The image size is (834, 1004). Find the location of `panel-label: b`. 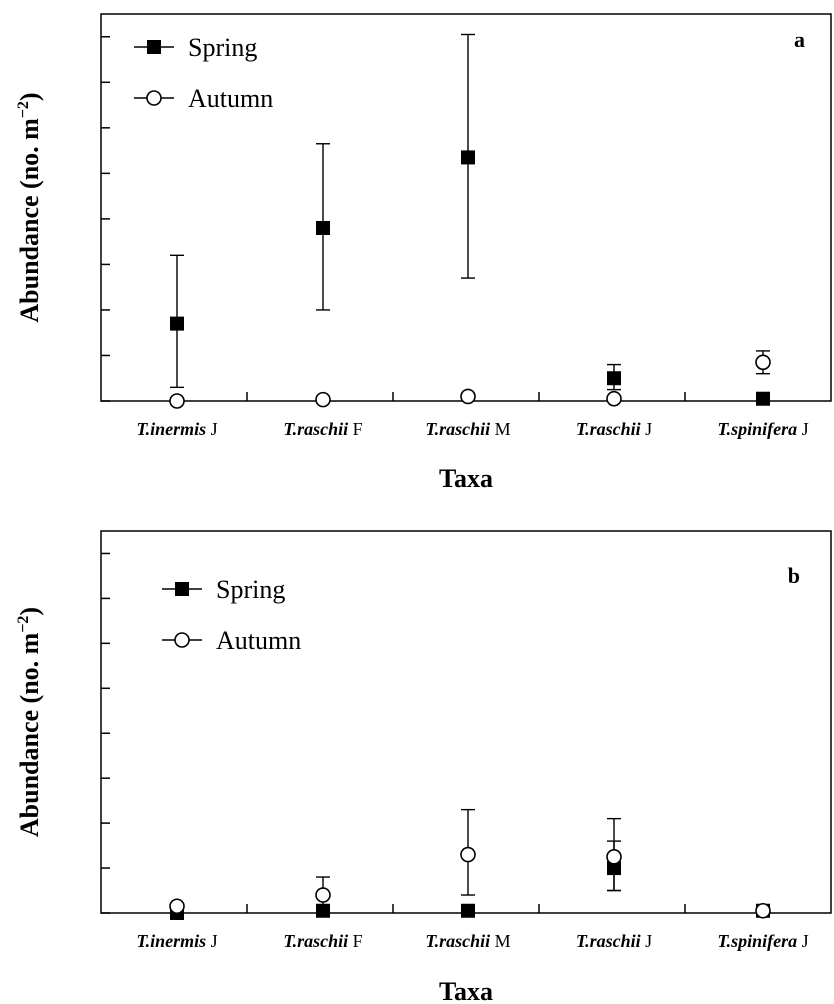

panel-label: b is located at coordinates (794, 575).